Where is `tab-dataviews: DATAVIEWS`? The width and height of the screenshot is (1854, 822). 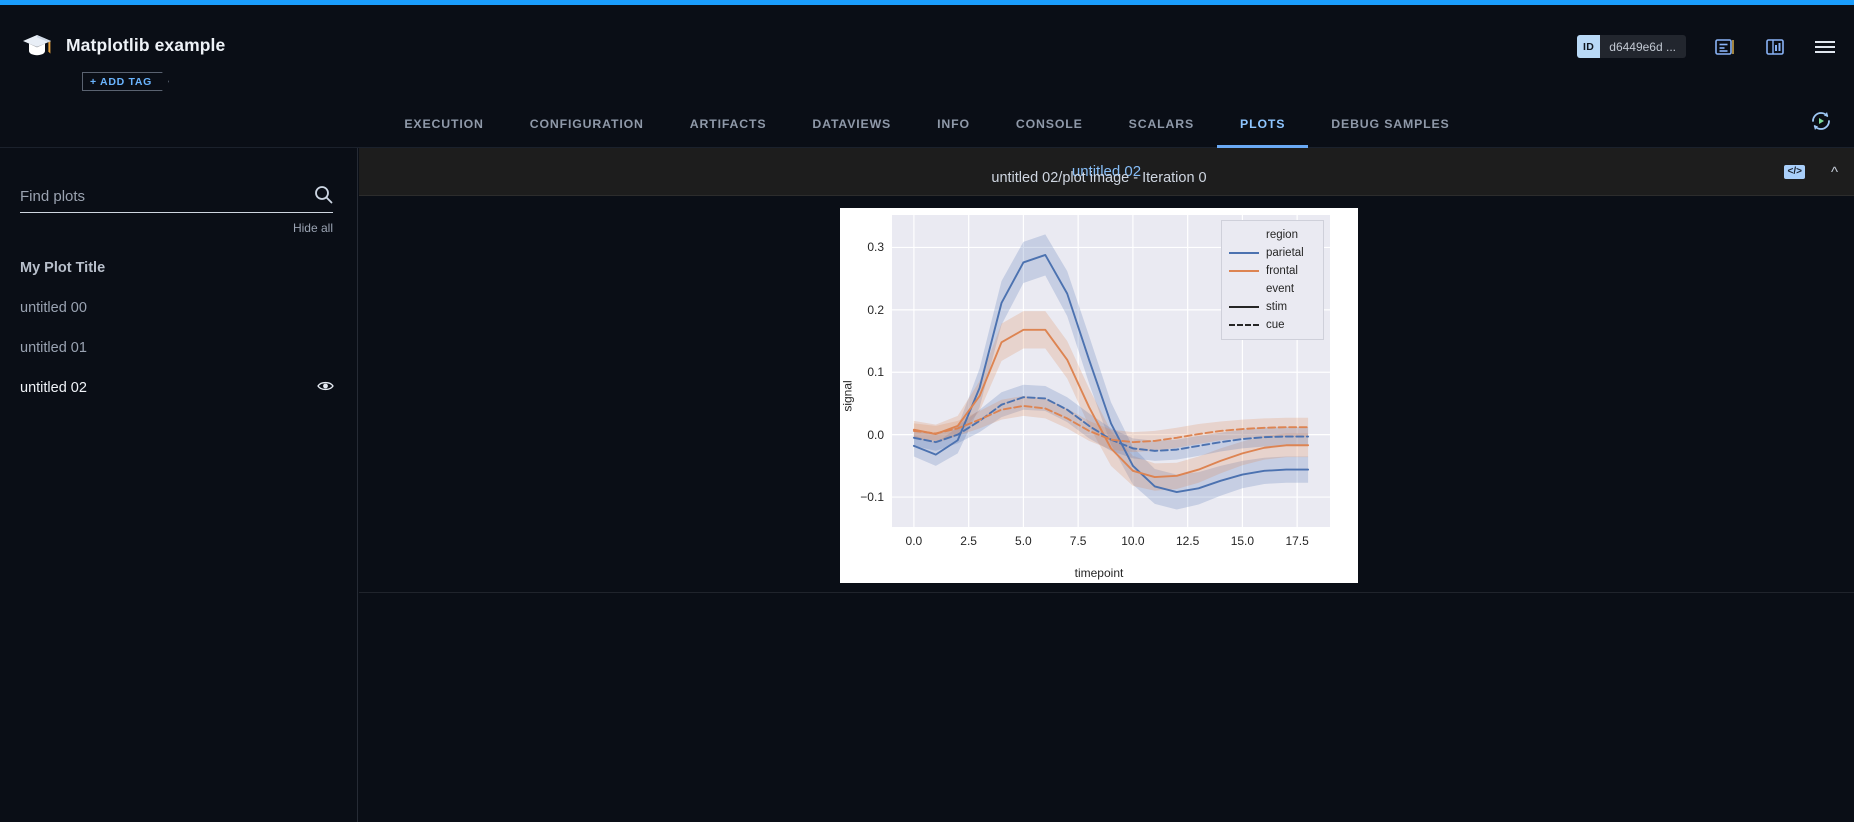 tab-dataviews: DATAVIEWS is located at coordinates (852, 124).